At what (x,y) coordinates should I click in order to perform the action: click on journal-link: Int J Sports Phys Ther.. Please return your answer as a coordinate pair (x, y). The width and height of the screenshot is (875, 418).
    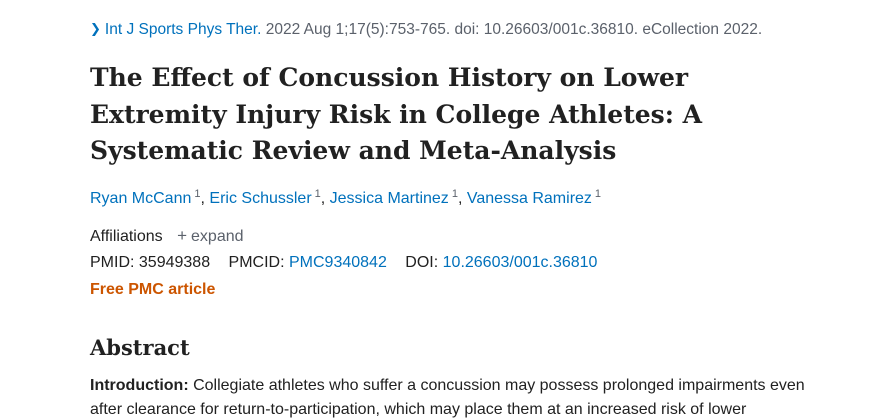
    Looking at the image, I should click on (183, 29).